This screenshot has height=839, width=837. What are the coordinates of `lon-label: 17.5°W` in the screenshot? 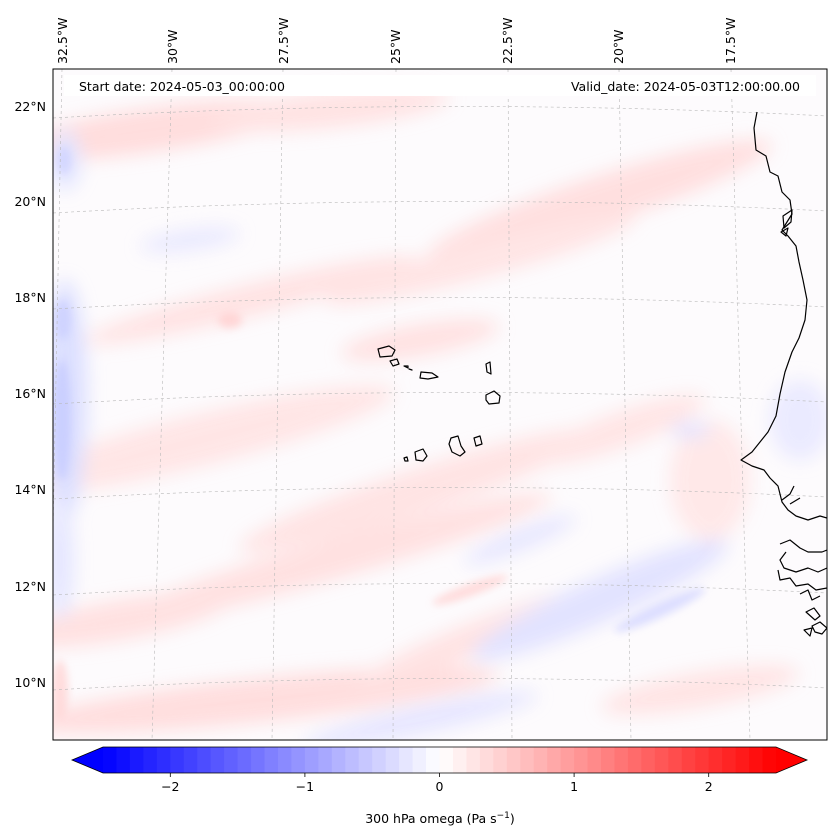 It's located at (730, 41).